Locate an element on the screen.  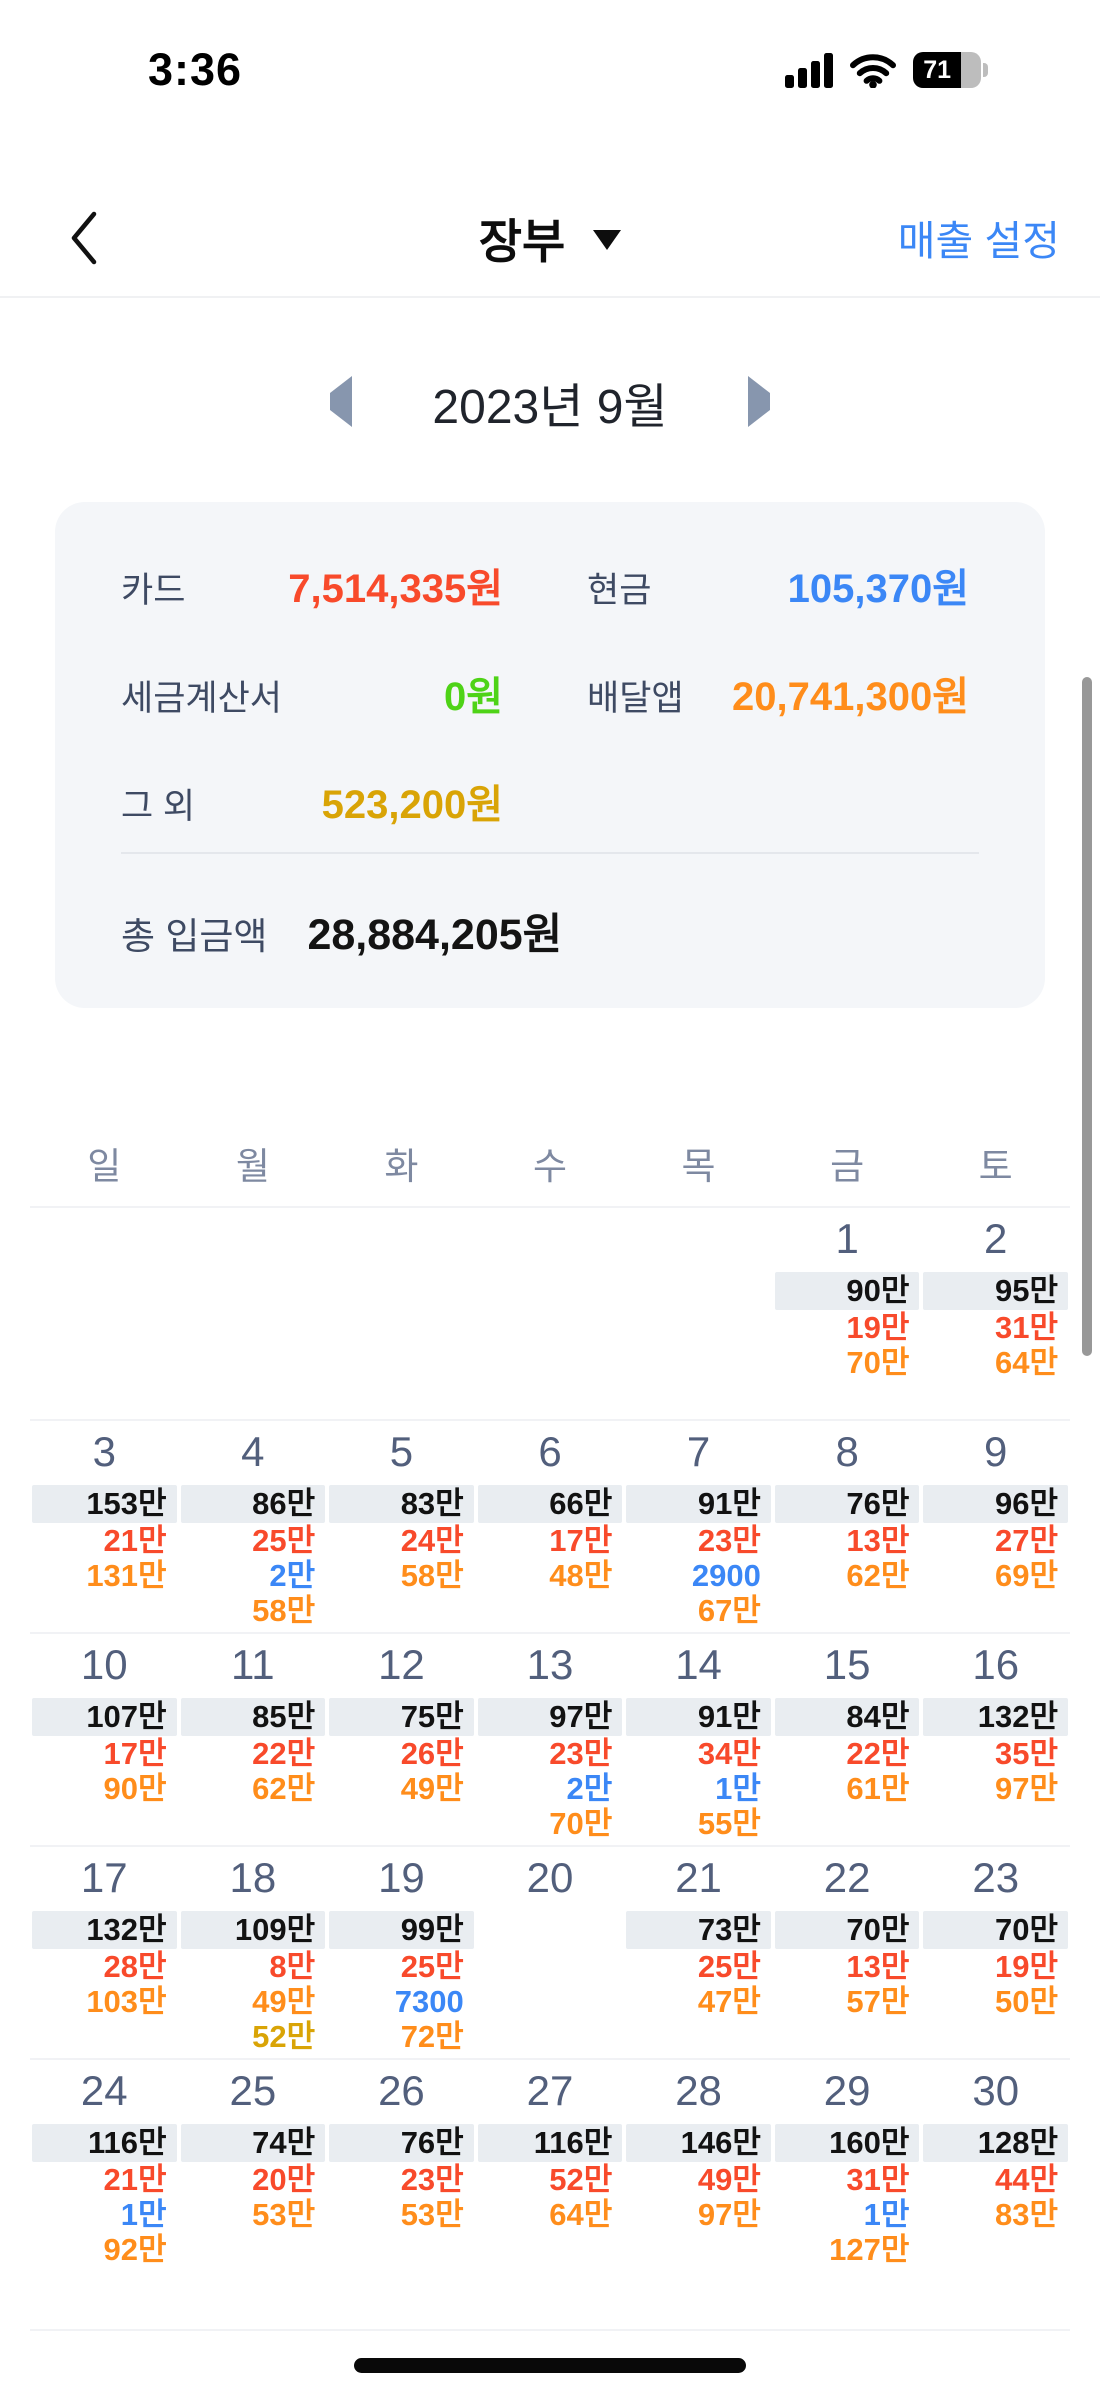
day-amount-delivery: 50만 is located at coordinates (1026, 2001).